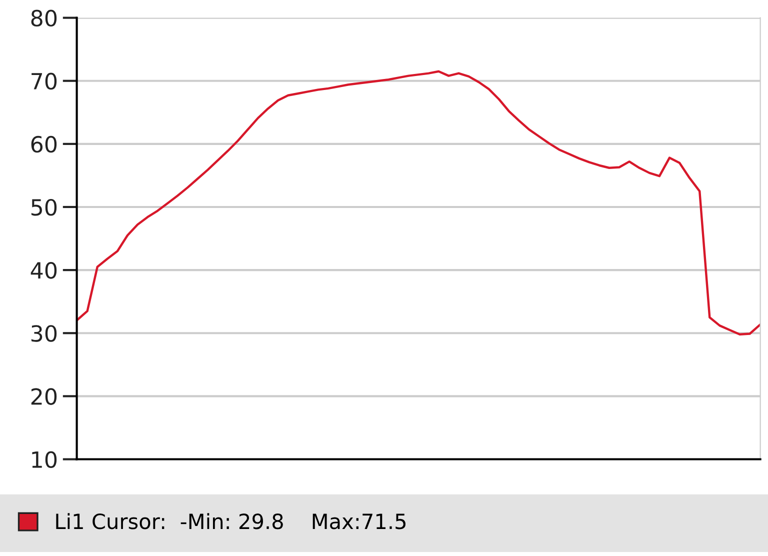  Describe the element at coordinates (44, 18) in the screenshot. I see `y-tick-label: 80` at that location.